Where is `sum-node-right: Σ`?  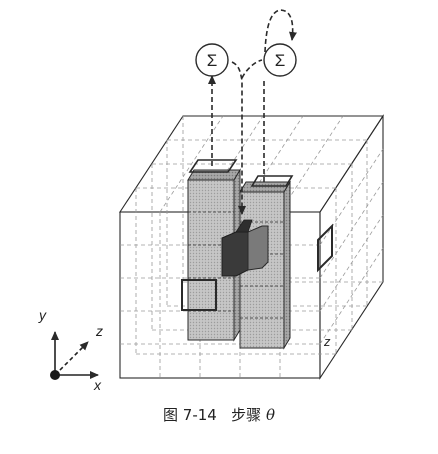
sum-node-right: Σ is located at coordinates (280, 60).